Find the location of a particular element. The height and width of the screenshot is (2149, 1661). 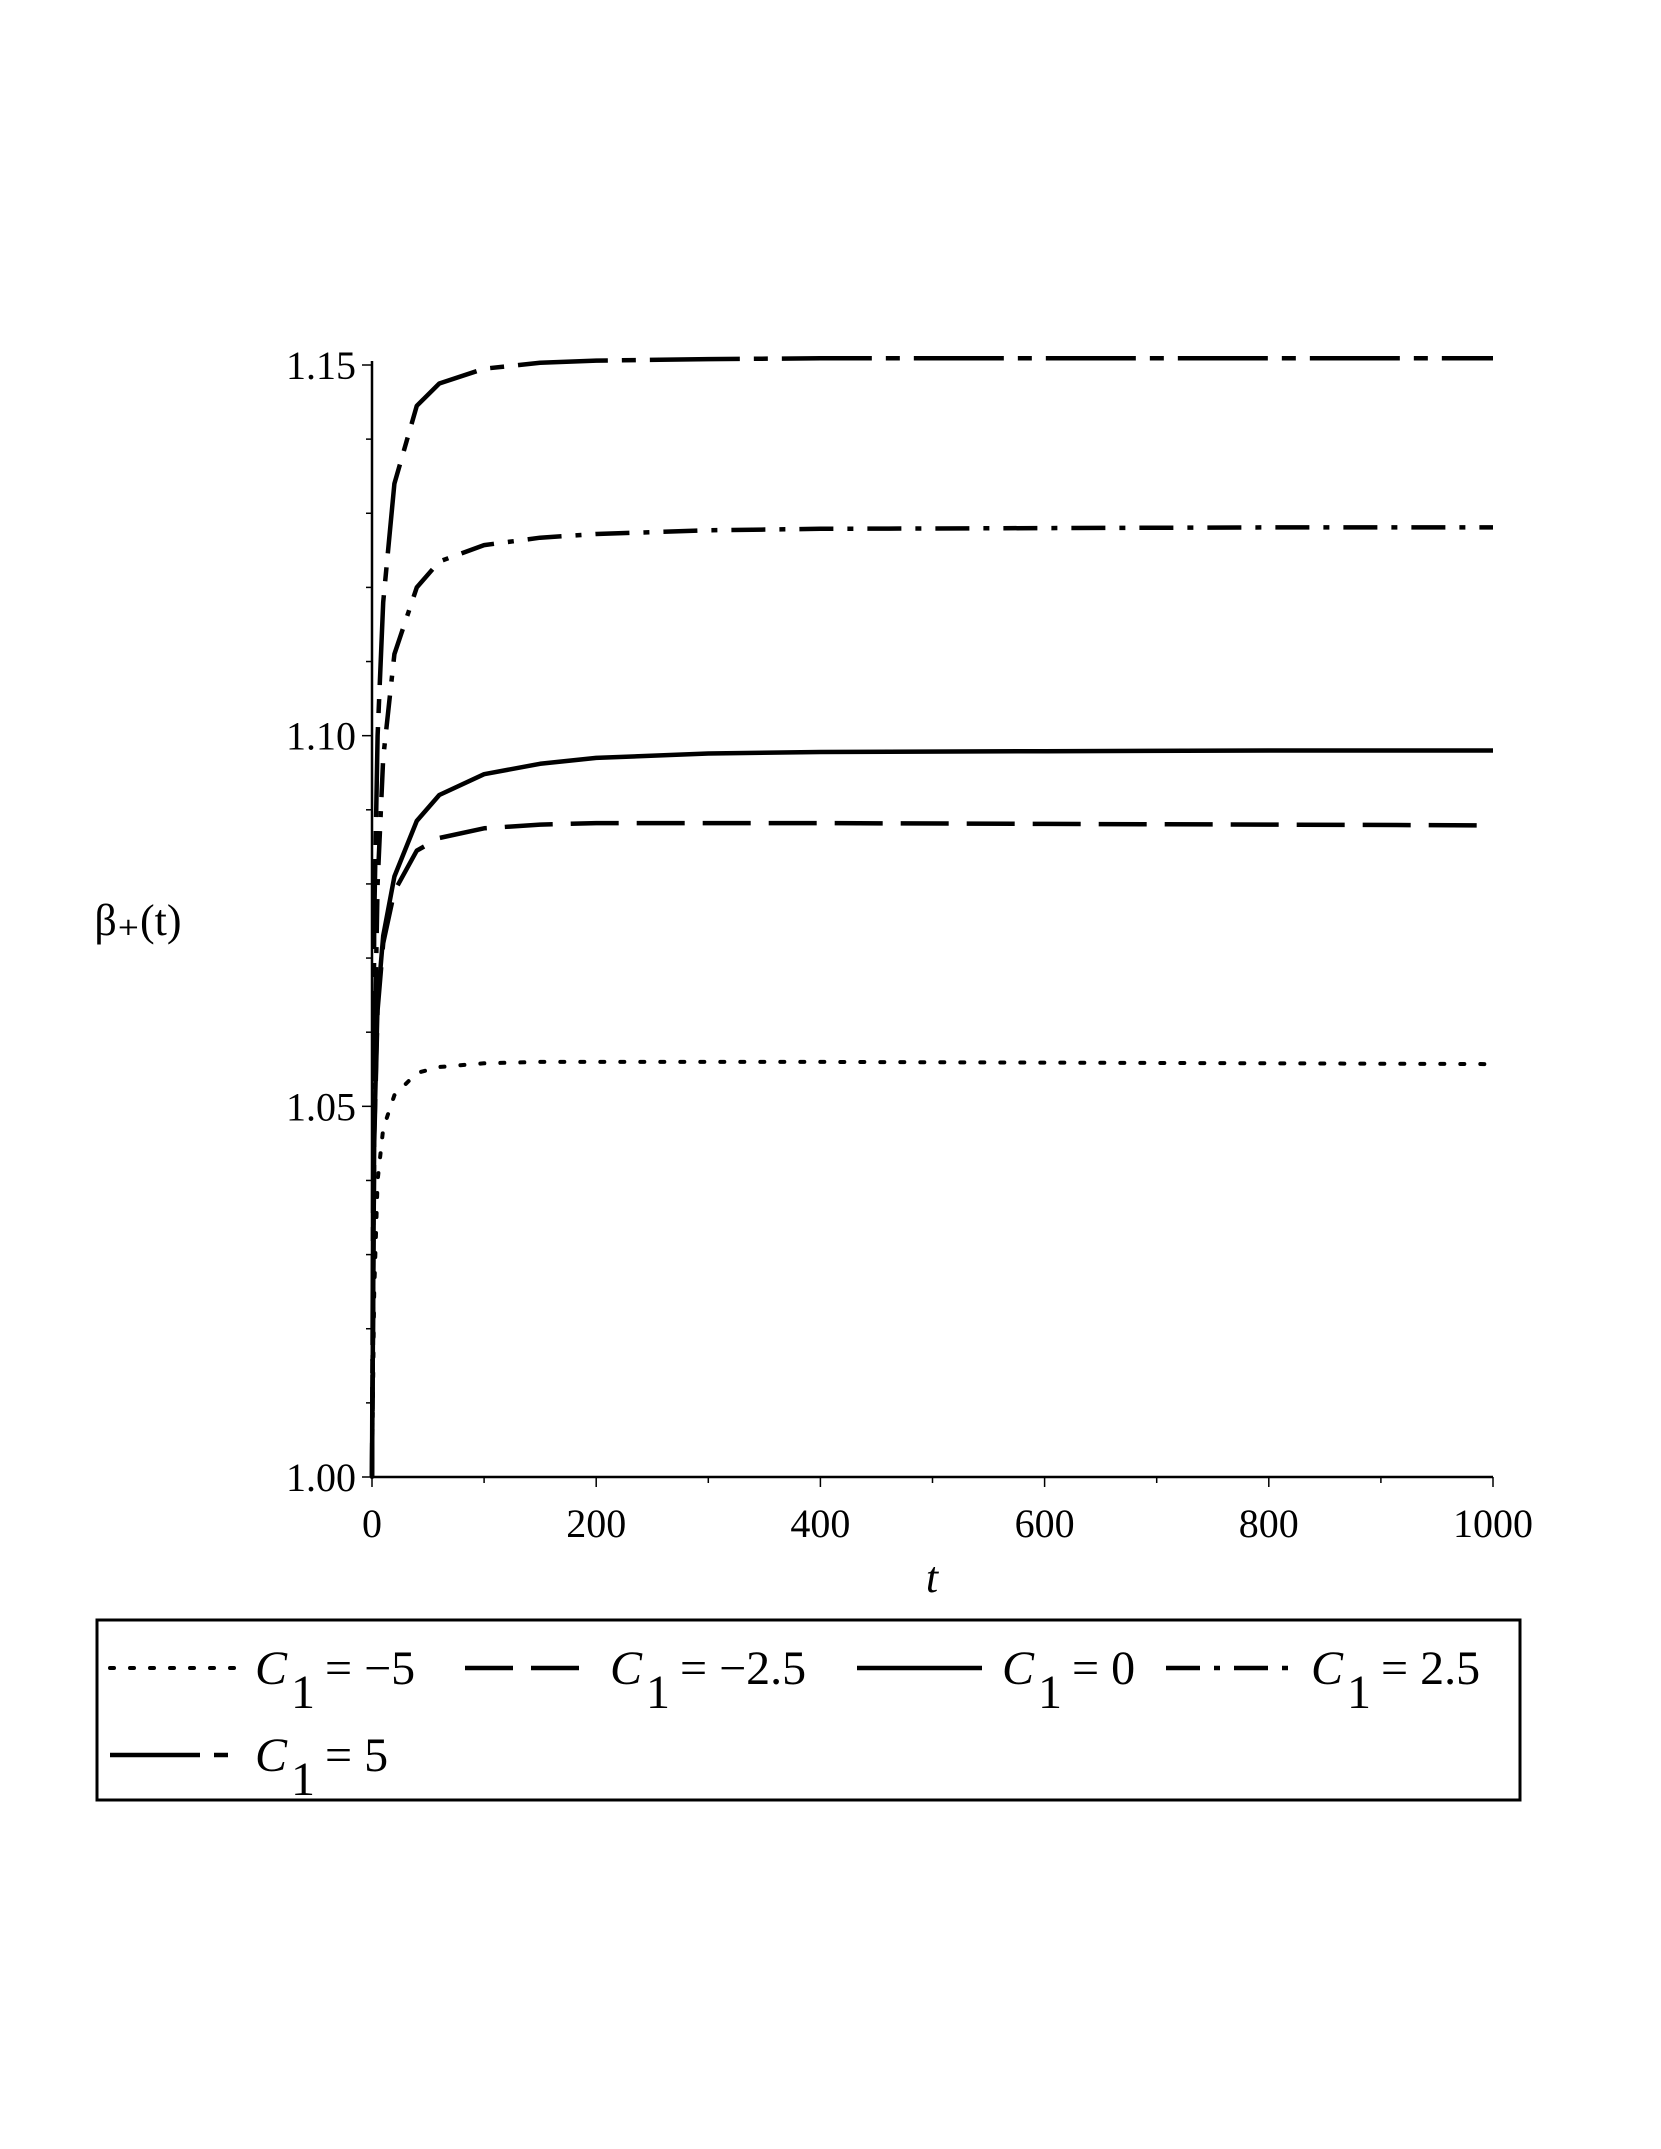

x-tick-label: 0 is located at coordinates (372, 1523).